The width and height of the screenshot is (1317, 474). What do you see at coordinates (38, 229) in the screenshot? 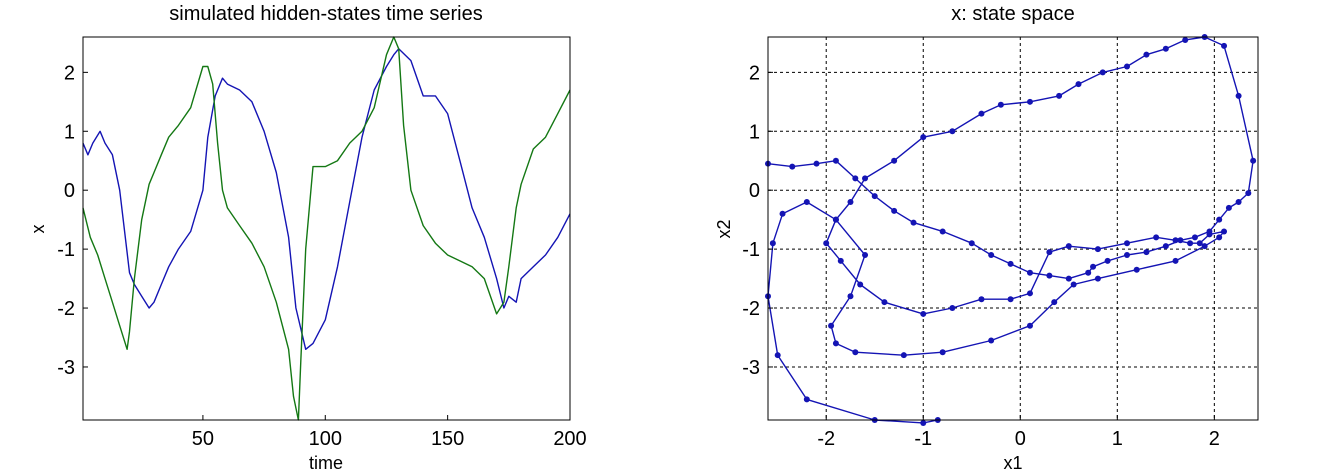
I see `y-axis-label: x` at bounding box center [38, 229].